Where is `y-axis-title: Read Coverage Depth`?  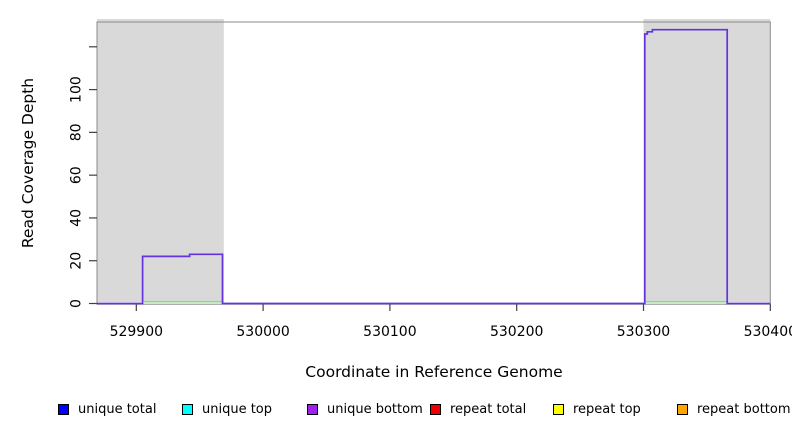
y-axis-title: Read Coverage Depth is located at coordinates (28, 163).